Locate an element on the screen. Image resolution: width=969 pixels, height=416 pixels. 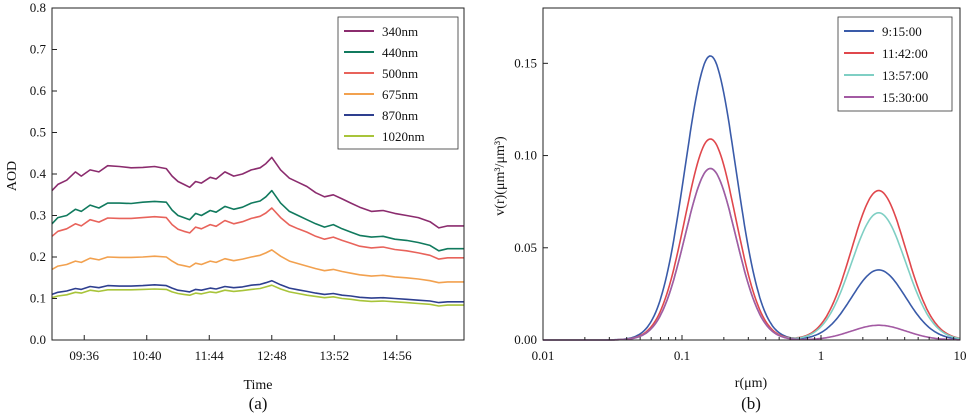
x-tick-label-b: 10 is located at coordinates (960, 355).